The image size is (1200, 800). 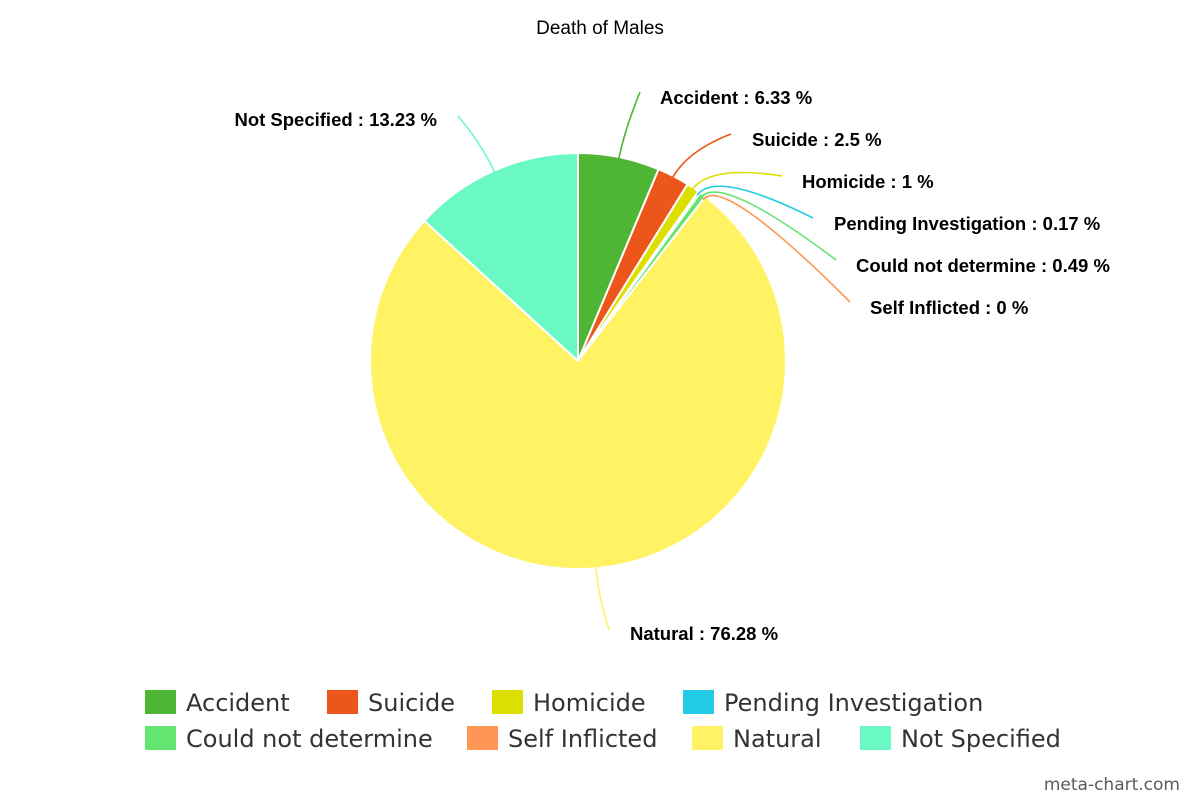 I want to click on slice-label-suicide: Suicide : 2.5 %, so click(x=817, y=139).